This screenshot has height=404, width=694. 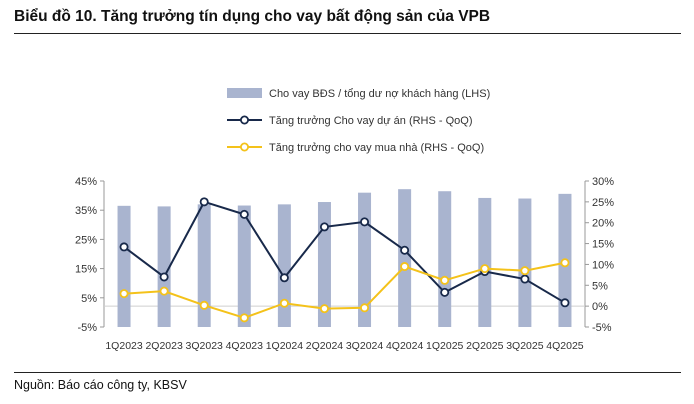 I want to click on x-axis-tick-label: 4Q2023, so click(x=245, y=346).